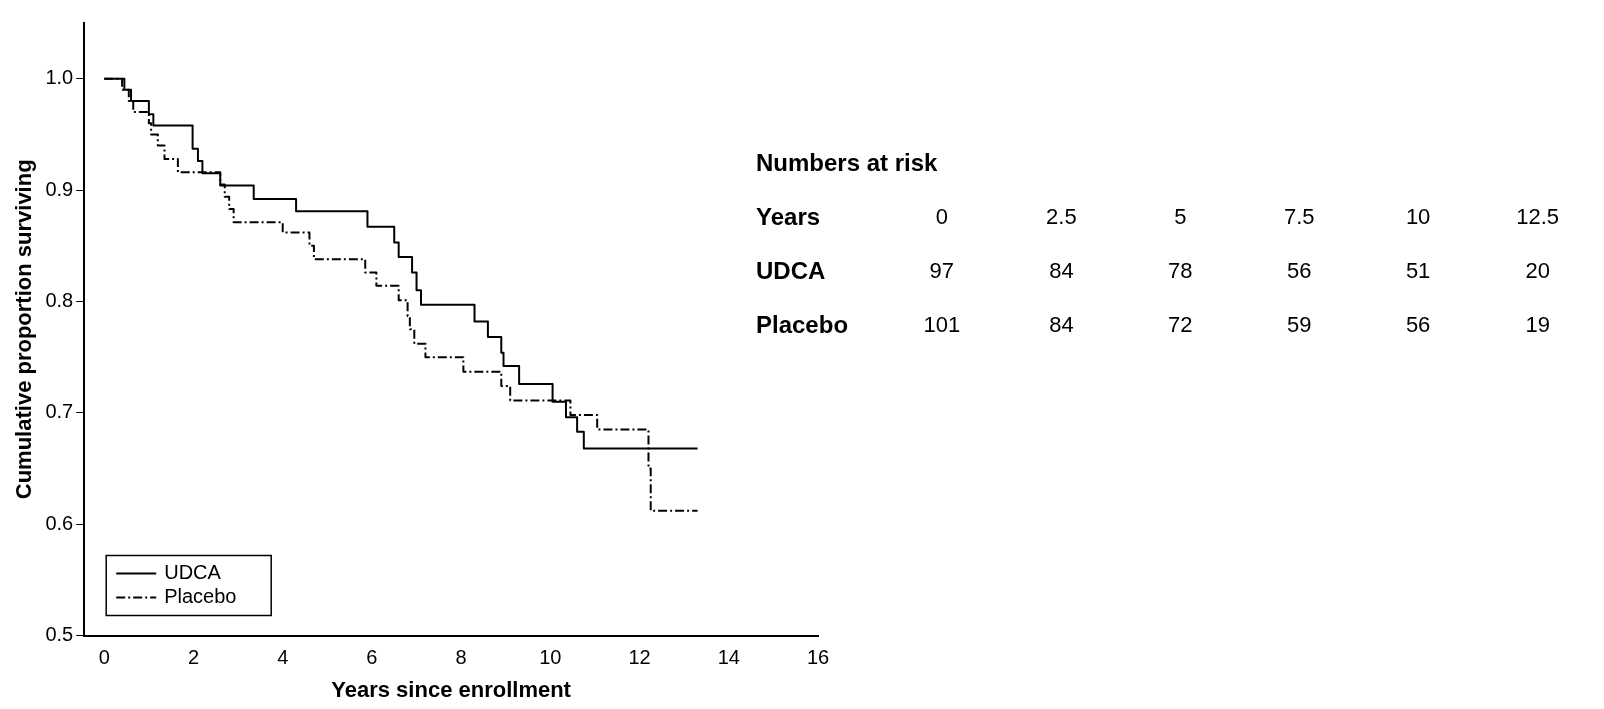 Image resolution: width=1604 pixels, height=709 pixels. Describe the element at coordinates (200, 596) in the screenshot. I see `legend-label: Placebo` at that location.